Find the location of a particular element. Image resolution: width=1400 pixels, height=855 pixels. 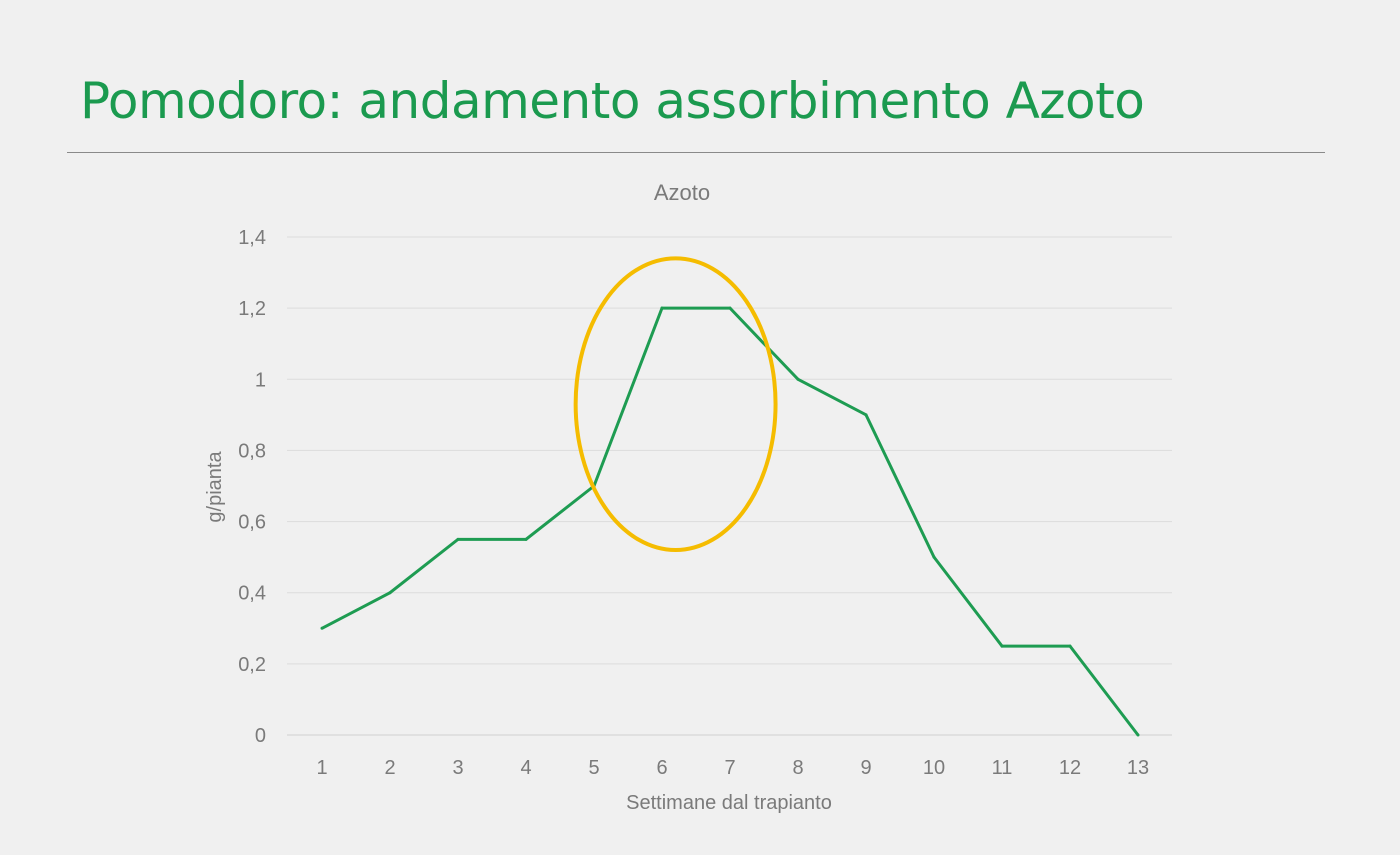

x-axis-ticks: 1 2 3 4 5 6 7 8 9 10 11 12 13 is located at coordinates (732, 768).